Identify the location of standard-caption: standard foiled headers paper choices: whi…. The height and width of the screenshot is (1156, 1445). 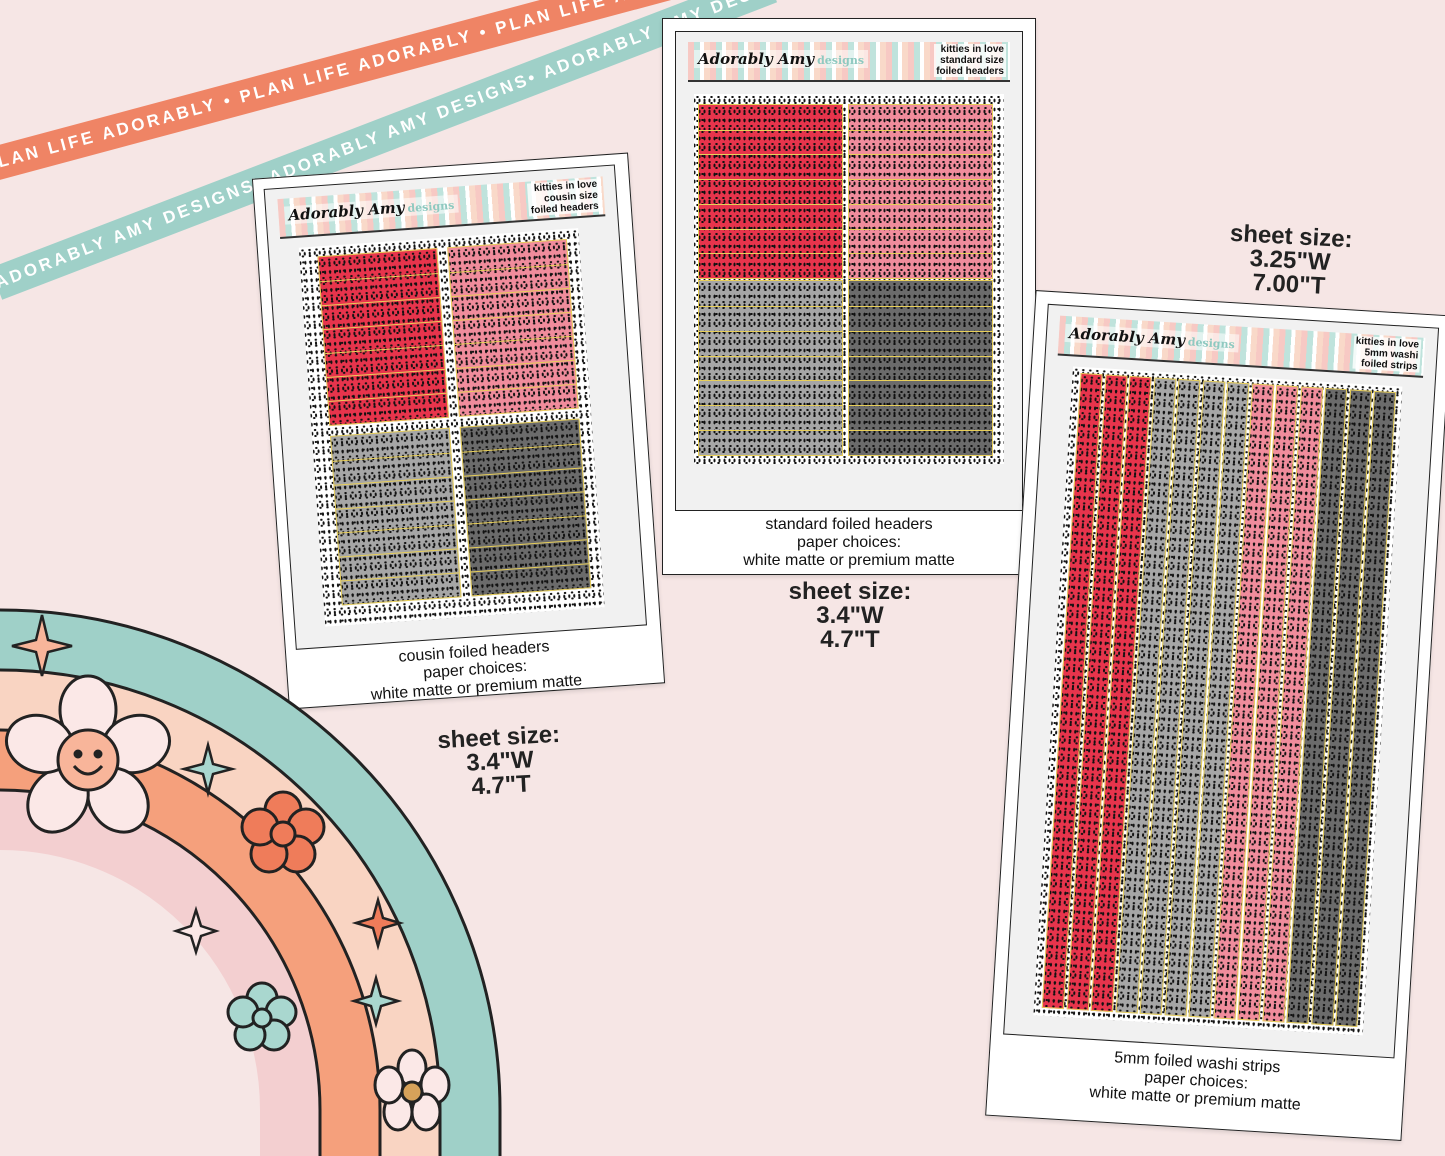
(849, 542).